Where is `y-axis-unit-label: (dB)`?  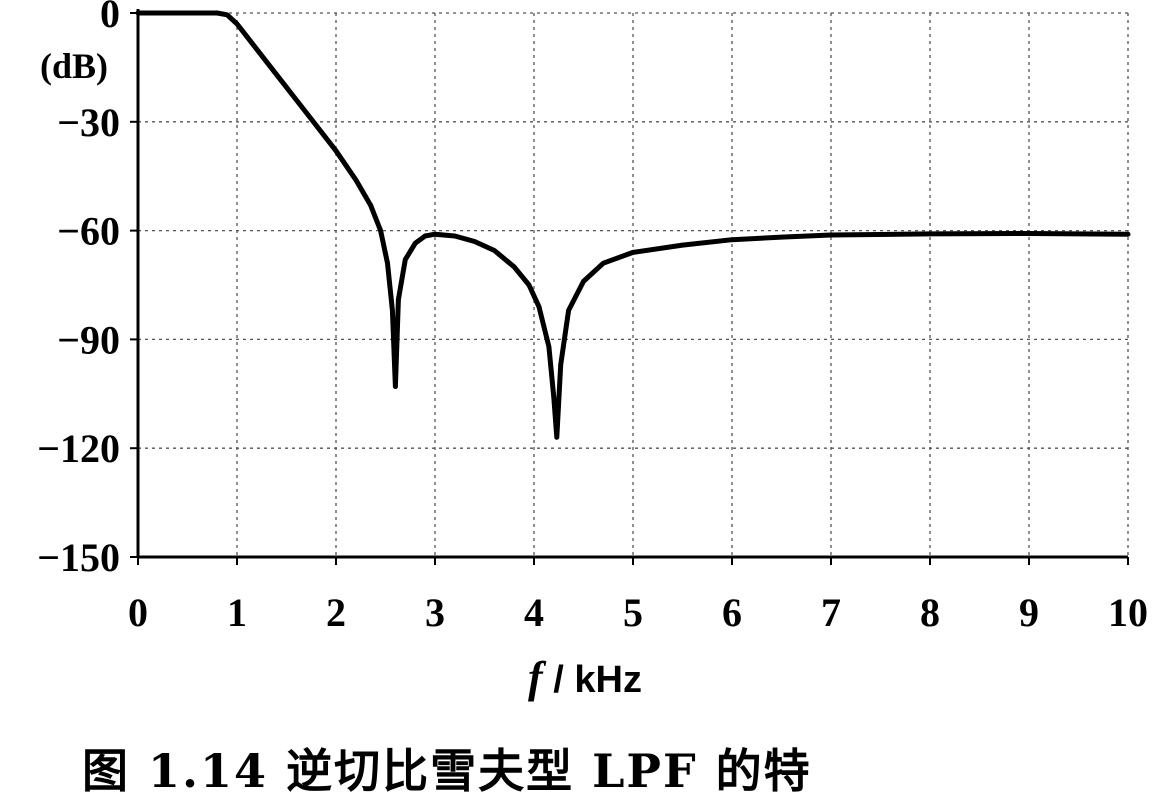 y-axis-unit-label: (dB) is located at coordinates (74, 66).